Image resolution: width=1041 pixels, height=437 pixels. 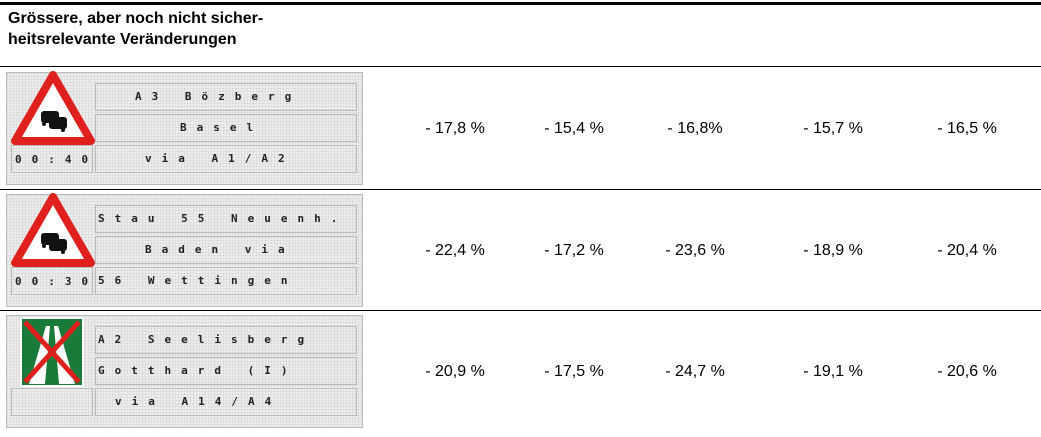 What do you see at coordinates (198, 280) in the screenshot?
I see `sign-text: 56 Wettingen` at bounding box center [198, 280].